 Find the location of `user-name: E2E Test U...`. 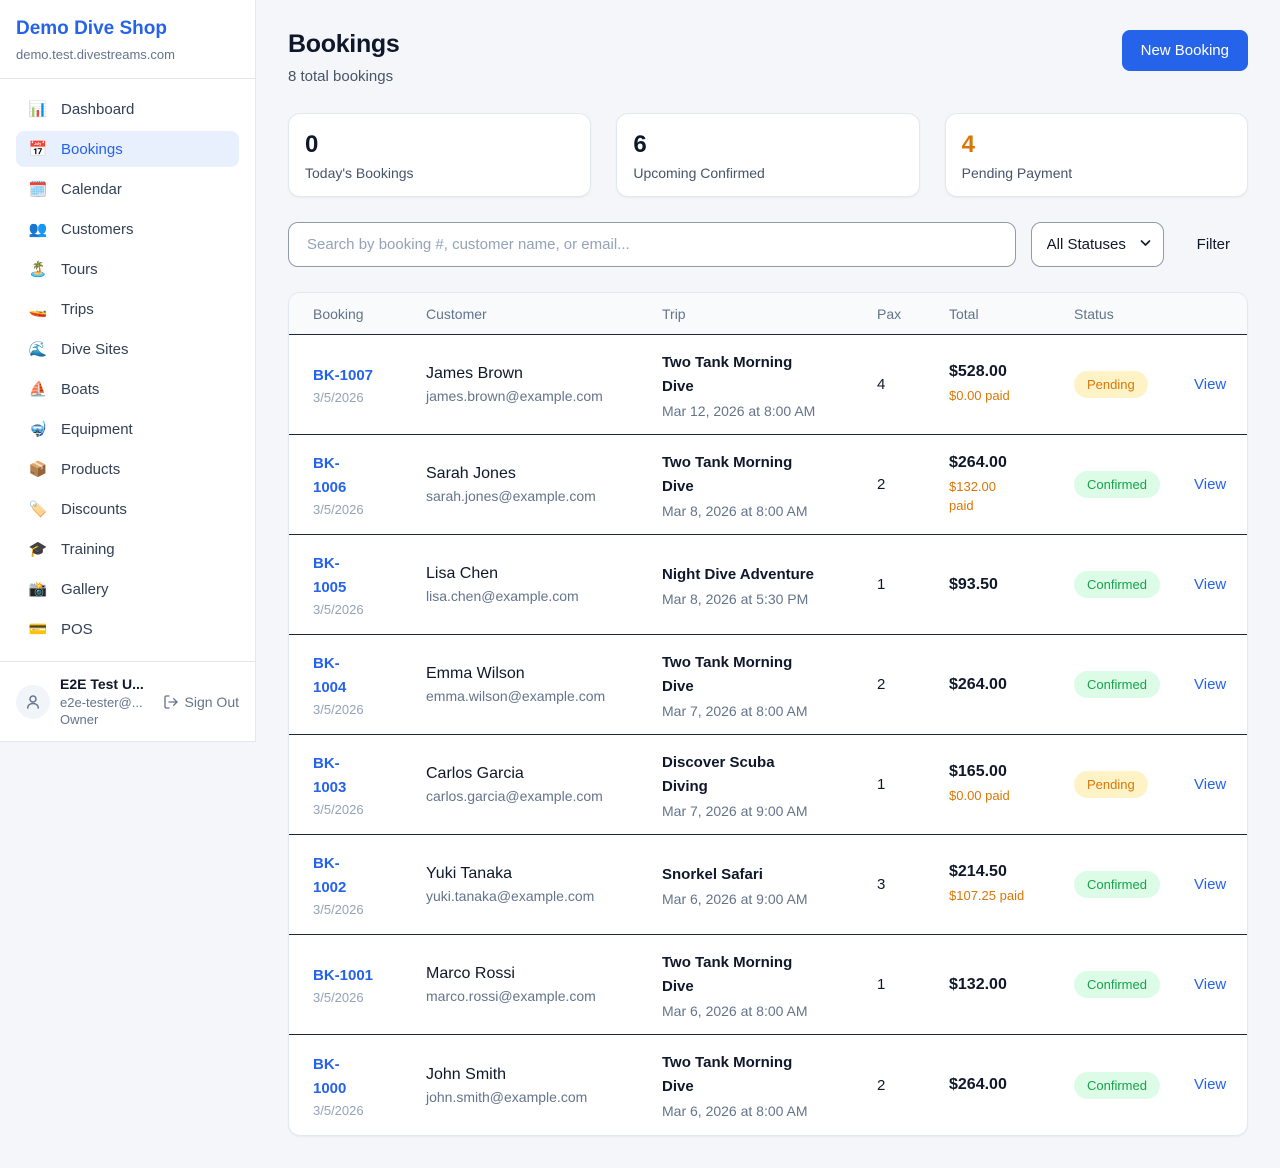

user-name: E2E Test U... is located at coordinates (102, 684).